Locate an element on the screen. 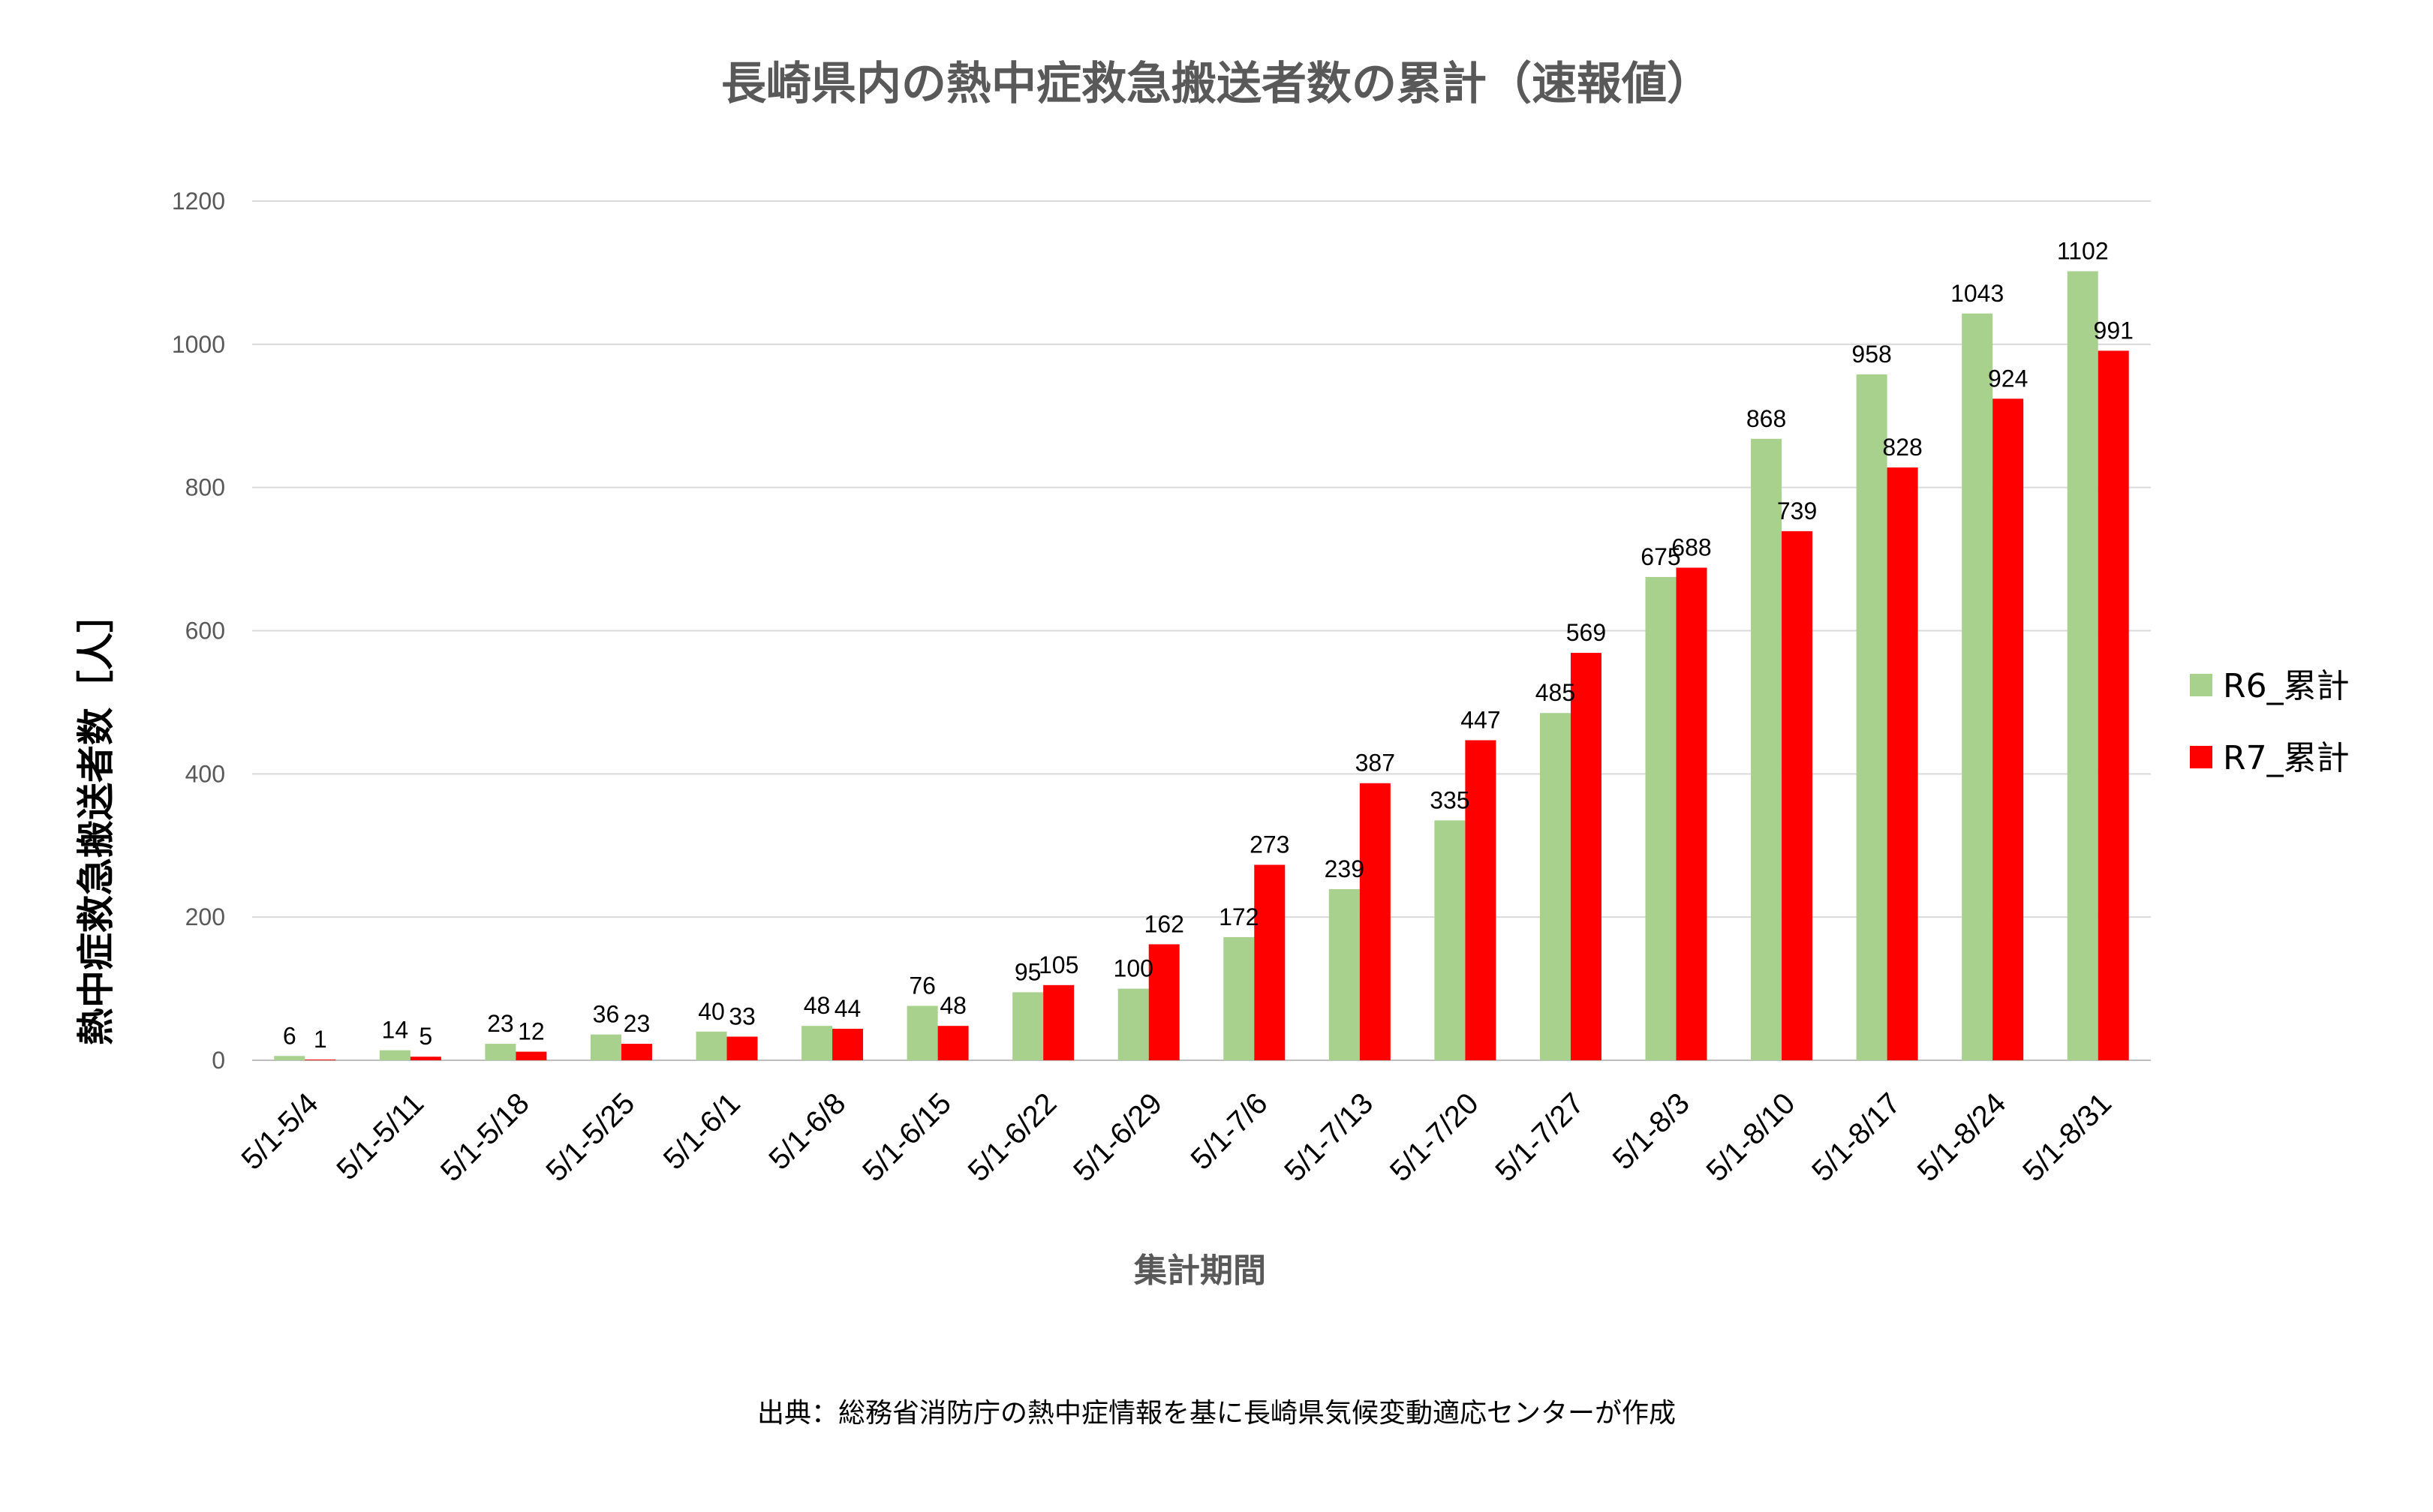  legend: R6_累計 R7_累計 is located at coordinates (2270, 722).